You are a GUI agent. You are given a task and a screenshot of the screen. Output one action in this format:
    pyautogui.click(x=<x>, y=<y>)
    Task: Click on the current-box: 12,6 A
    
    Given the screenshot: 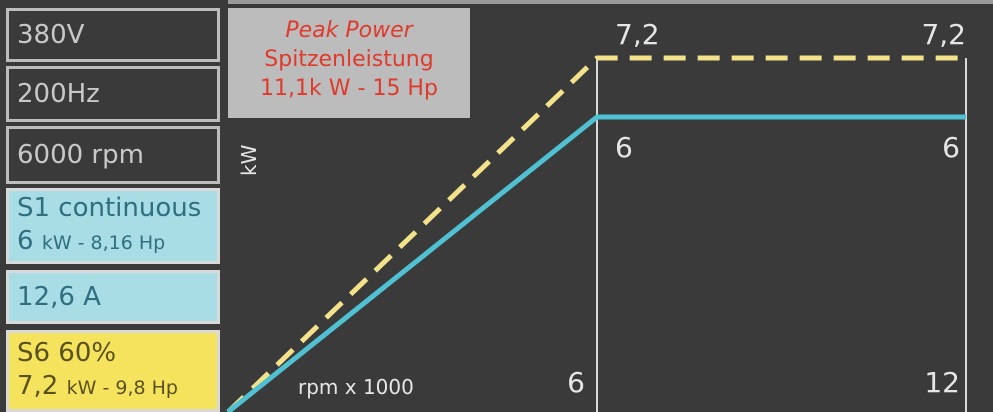 What is the action you would take?
    pyautogui.click(x=113, y=297)
    